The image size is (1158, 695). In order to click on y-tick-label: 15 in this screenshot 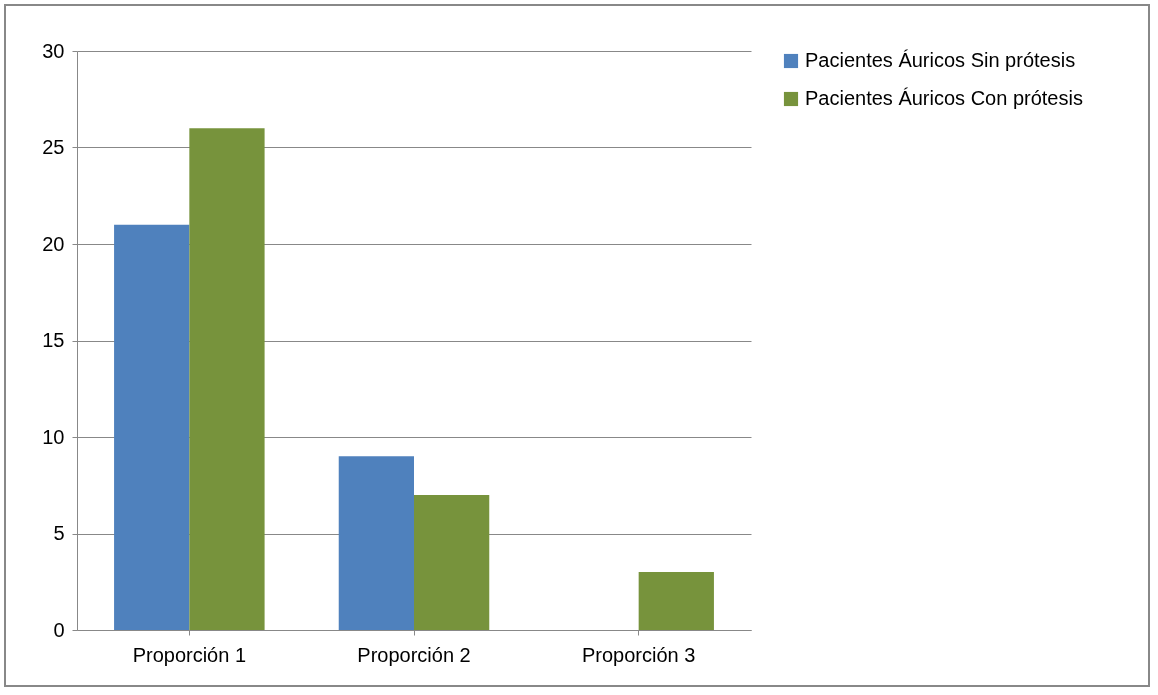, I will do `click(53, 340)`.